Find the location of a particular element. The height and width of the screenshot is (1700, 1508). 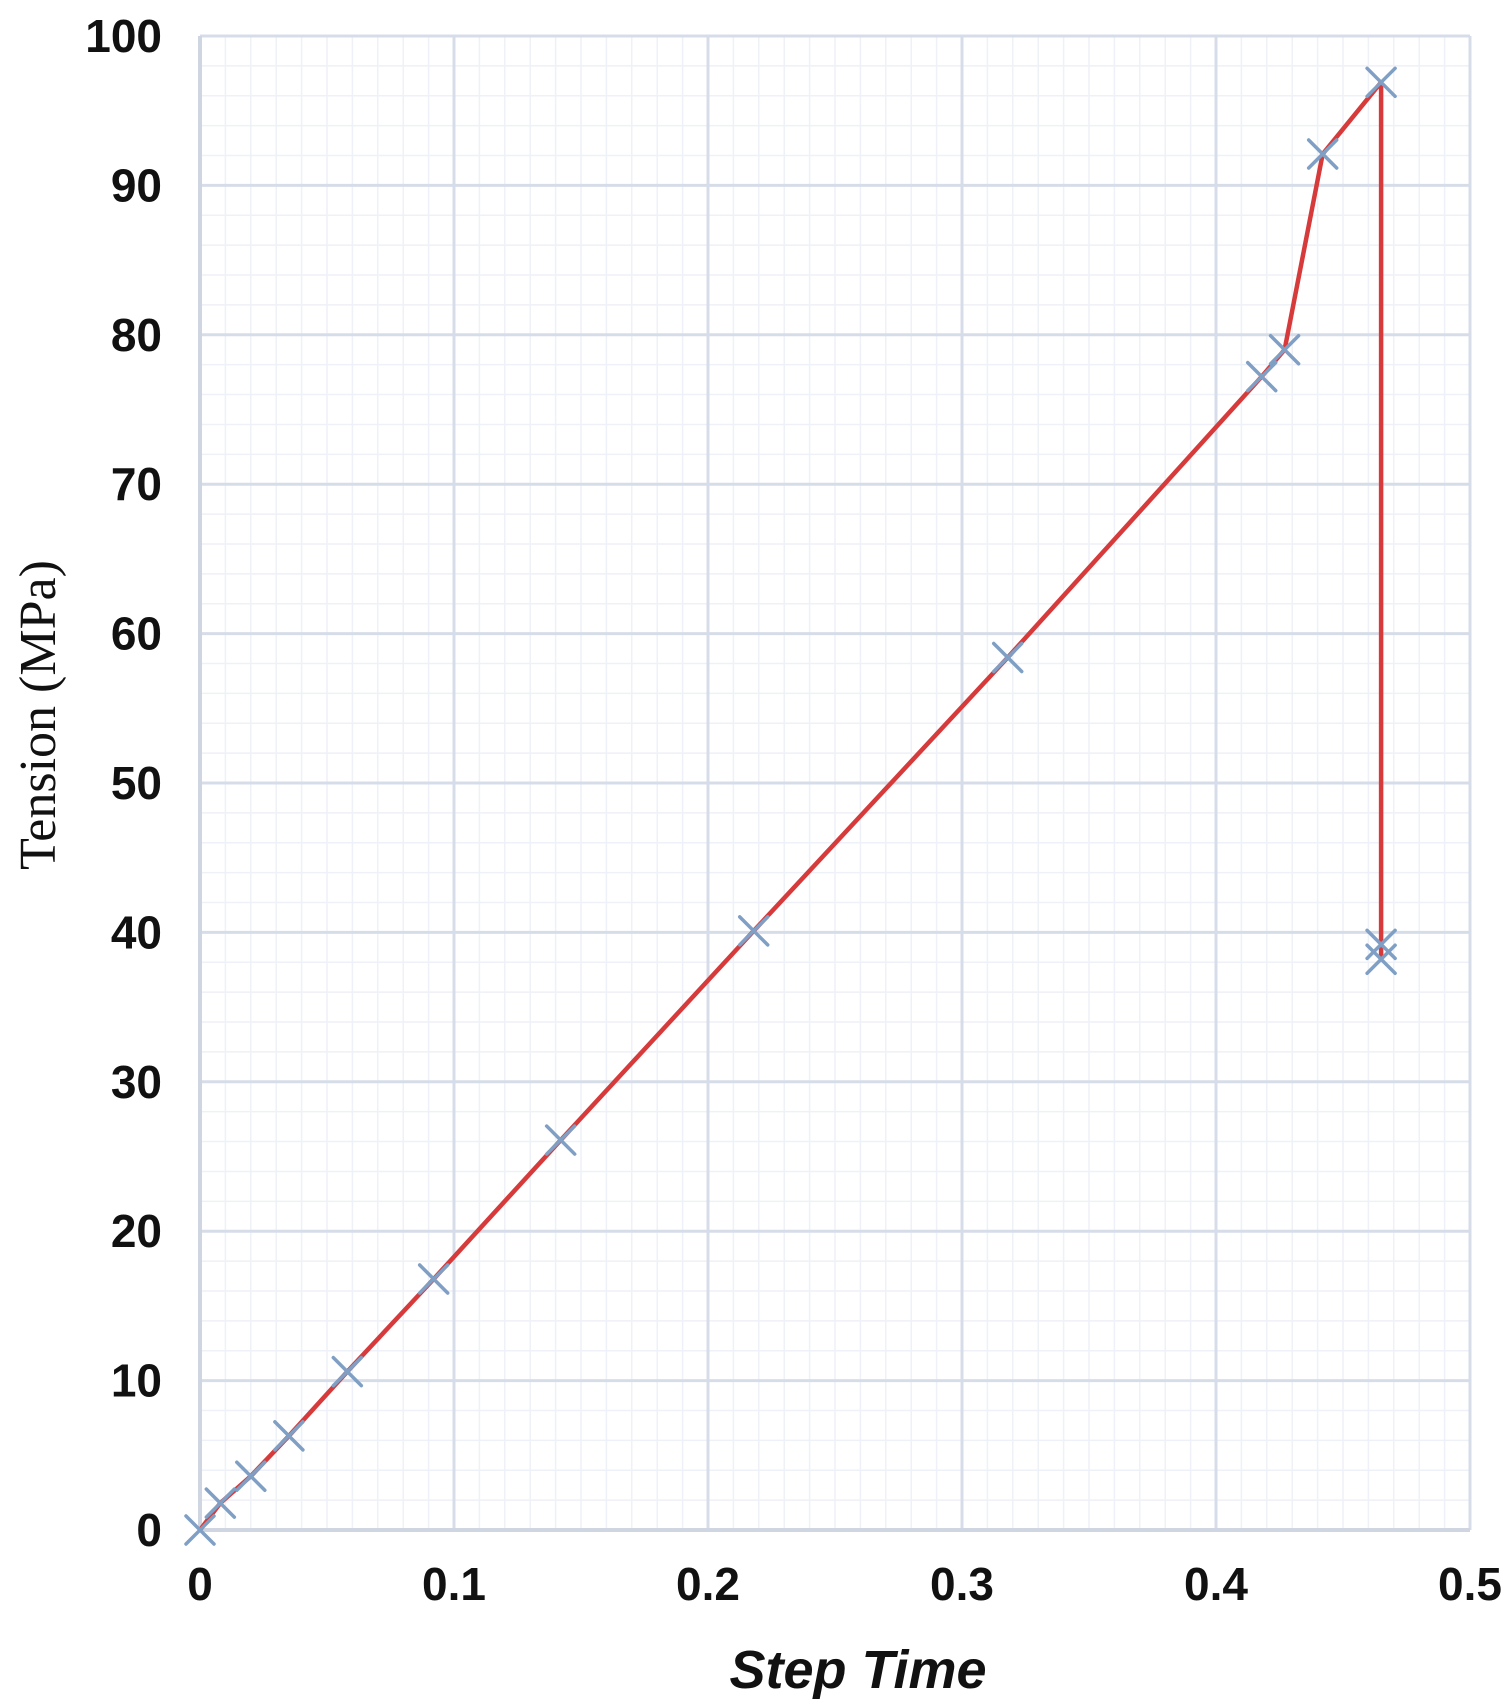

x-tick-label: 0.4 is located at coordinates (1216, 1584).